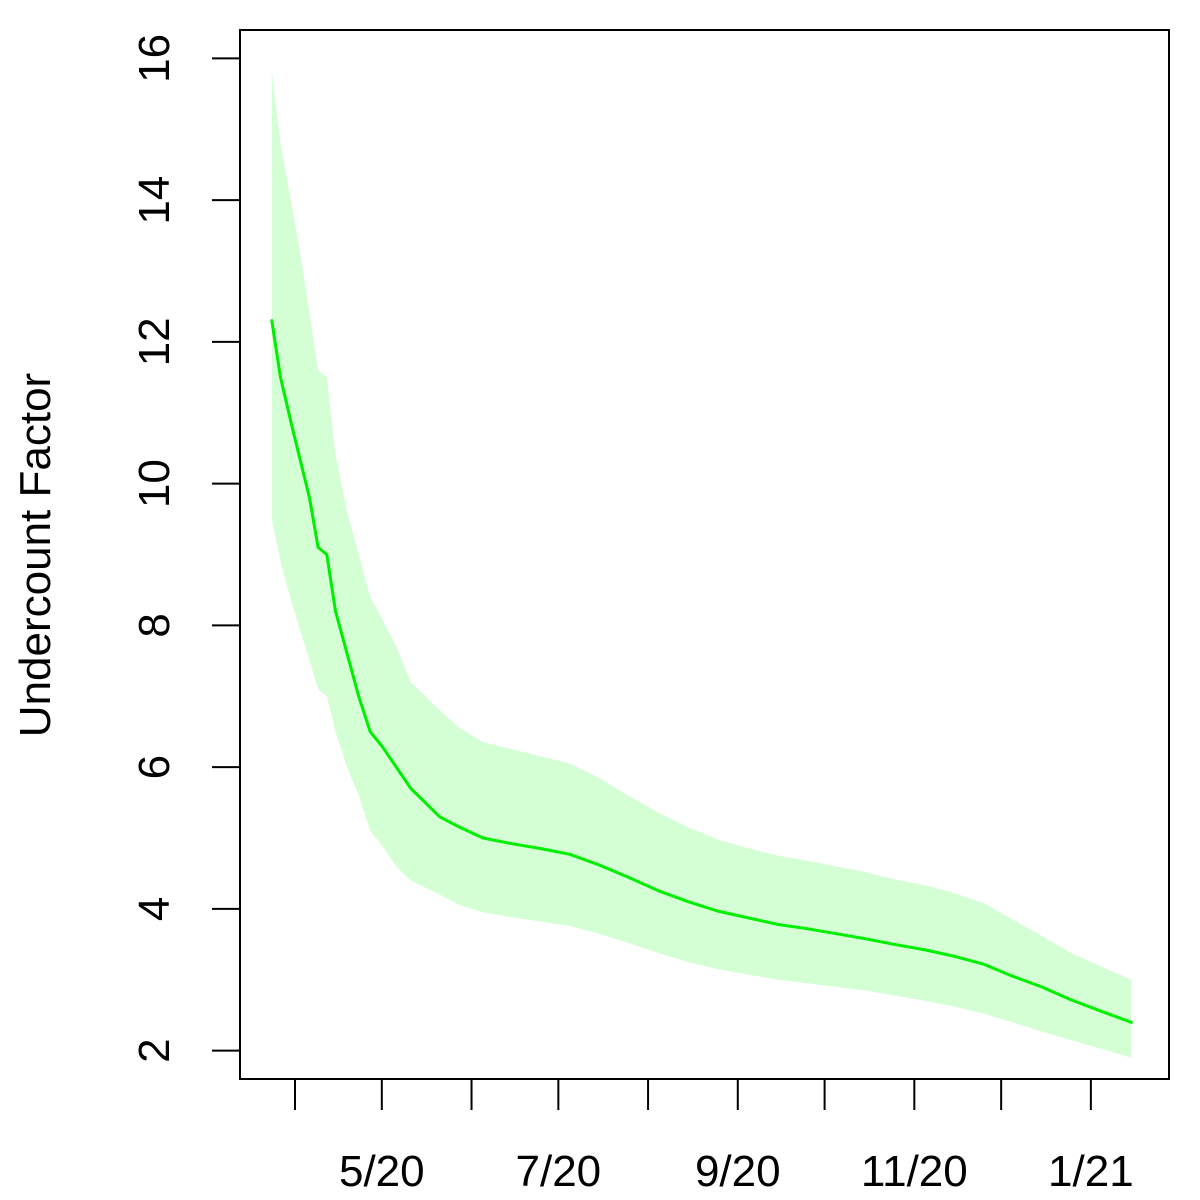 The image size is (1200, 1200). What do you see at coordinates (154, 625) in the screenshot?
I see `y-tick-label: 8` at bounding box center [154, 625].